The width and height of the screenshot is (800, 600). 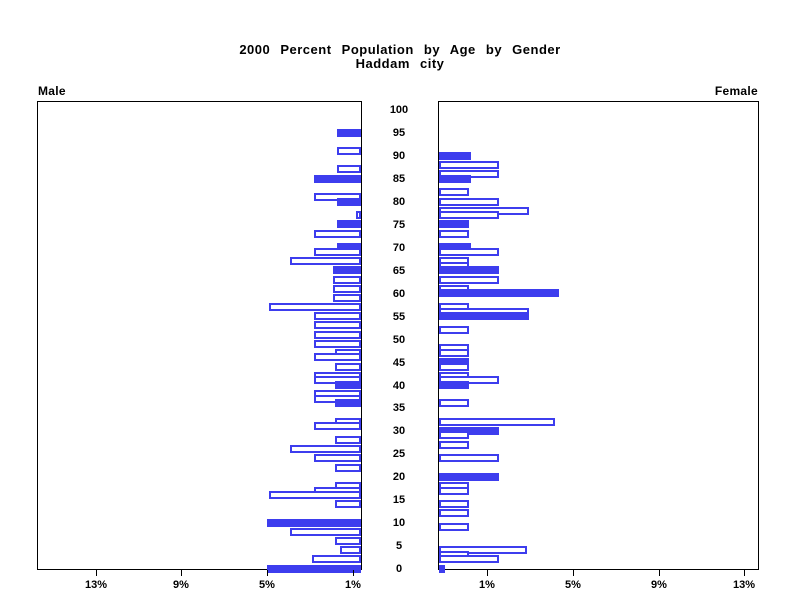 I want to click on age-label-100: 100, so click(x=399, y=110).